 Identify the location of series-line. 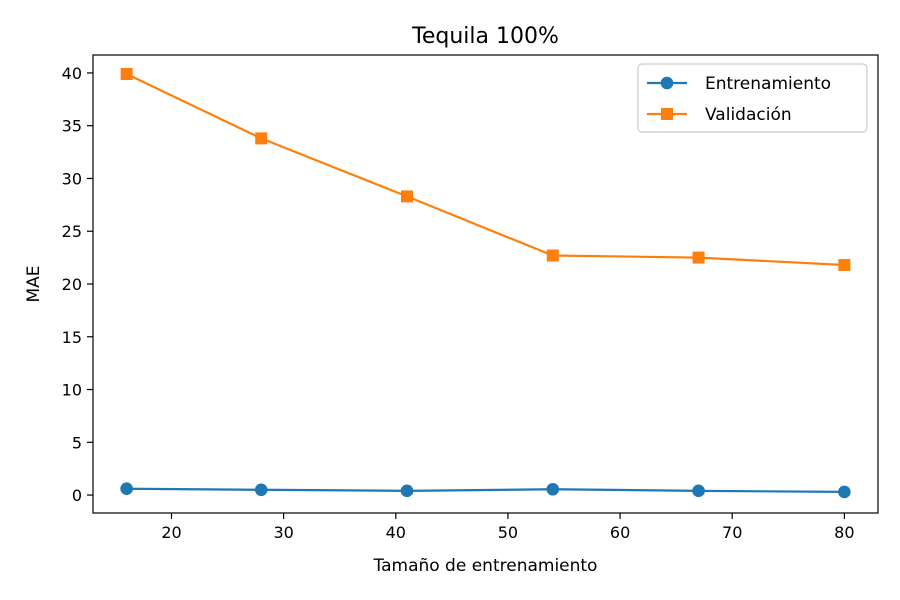
(485, 490).